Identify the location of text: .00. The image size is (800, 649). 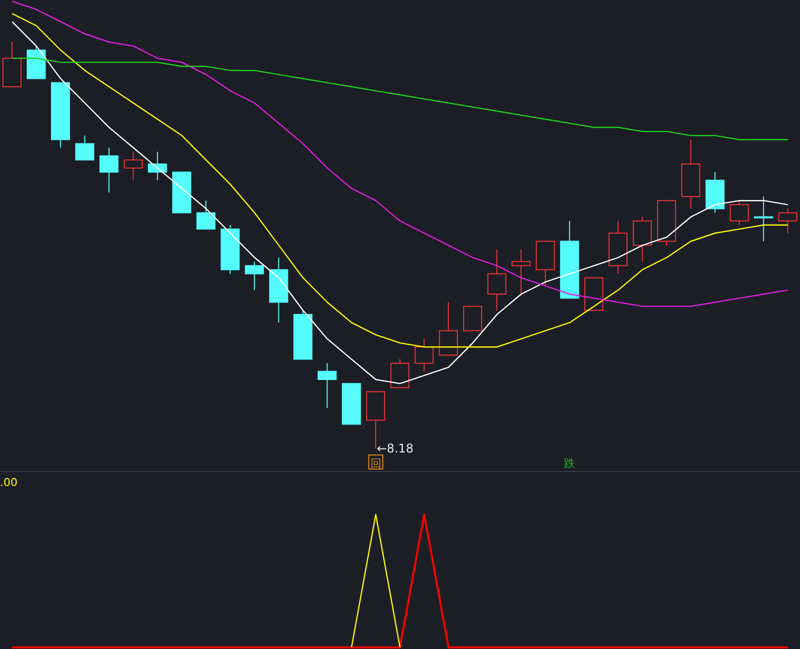
(9, 482).